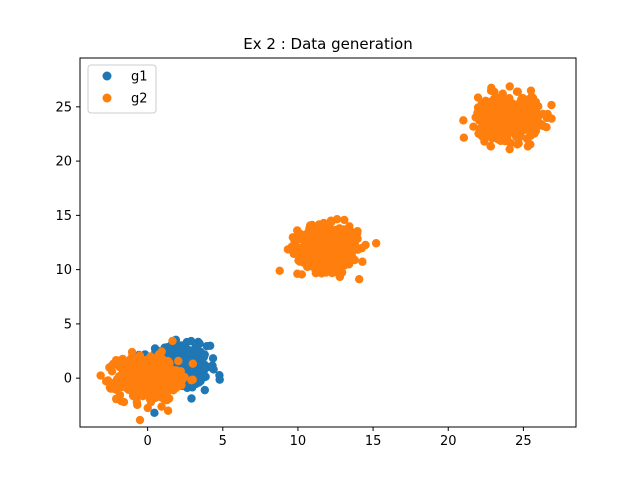 This screenshot has height=480, width=640. Describe the element at coordinates (448, 441) in the screenshot. I see `x-tick-label: 20` at that location.